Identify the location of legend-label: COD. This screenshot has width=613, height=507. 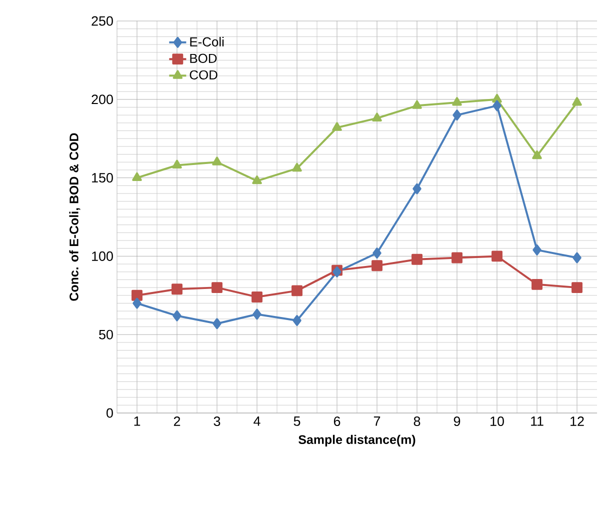
(204, 75).